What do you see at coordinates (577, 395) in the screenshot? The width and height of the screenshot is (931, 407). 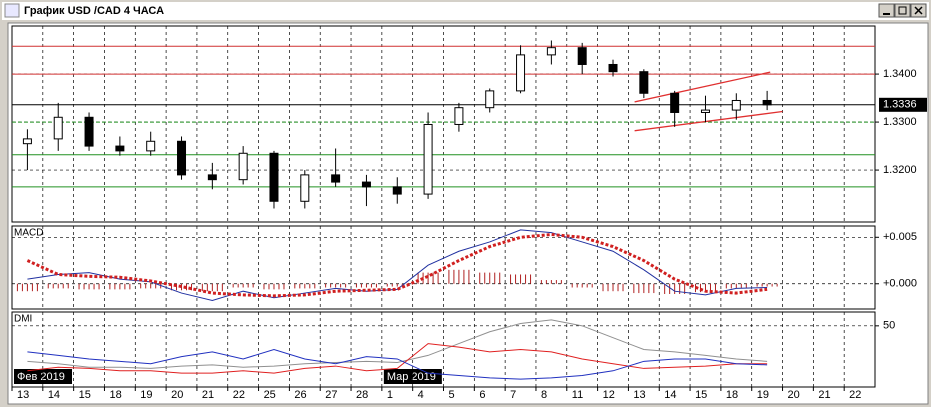 I see `x-tick-label: 11` at bounding box center [577, 395].